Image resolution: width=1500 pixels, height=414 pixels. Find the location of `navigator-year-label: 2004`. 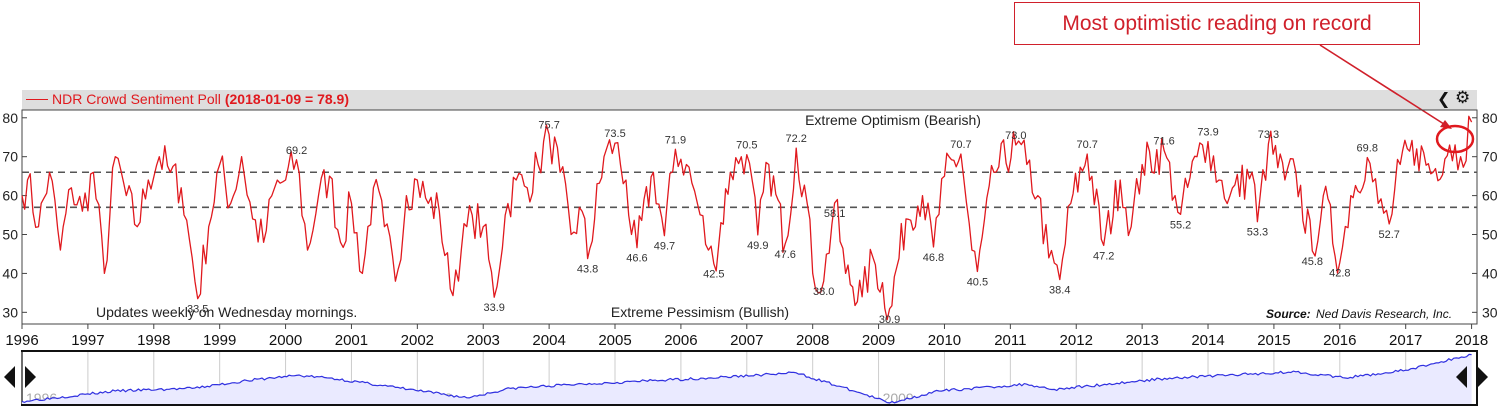

navigator-year-label: 2004 is located at coordinates (568, 398).